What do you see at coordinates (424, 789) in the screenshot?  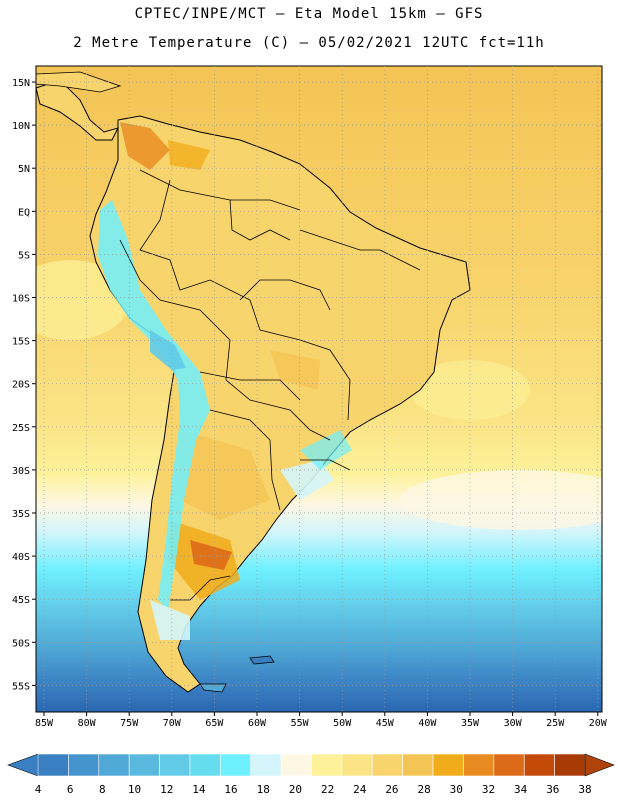 I see `colorbar-tick-label: 28` at bounding box center [424, 789].